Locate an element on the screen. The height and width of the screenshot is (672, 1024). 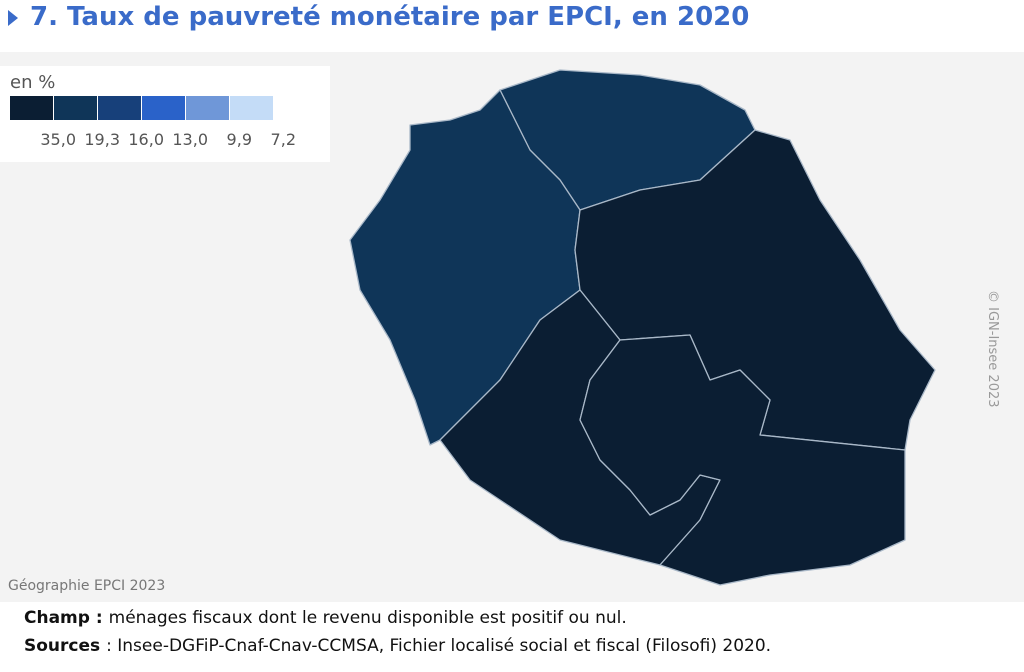
legend-label: 9,9 is located at coordinates (239, 139).